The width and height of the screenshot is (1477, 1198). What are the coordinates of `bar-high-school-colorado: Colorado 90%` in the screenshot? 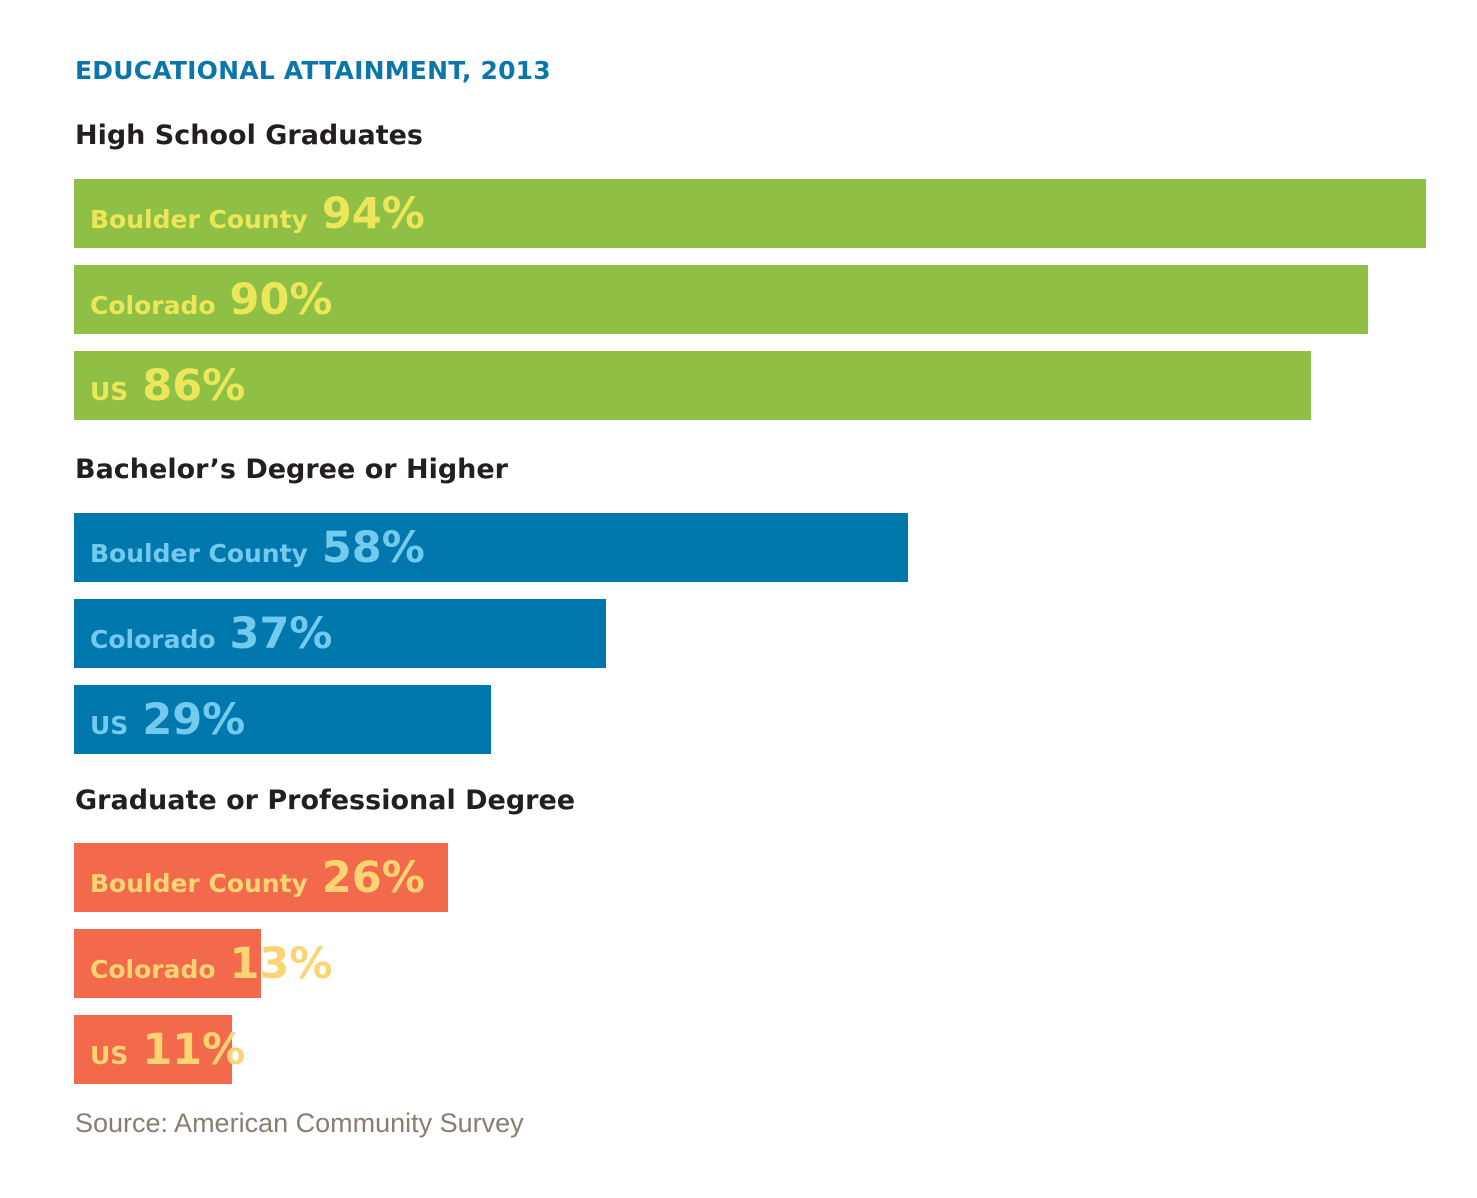 It's located at (721, 299).